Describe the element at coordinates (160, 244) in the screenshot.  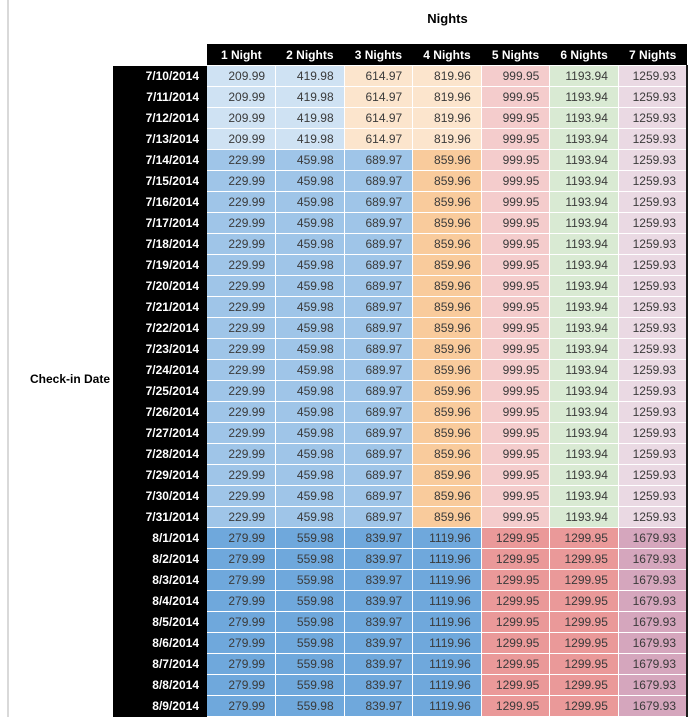
I see `checkin-date-cell: 7/18/2014` at that location.